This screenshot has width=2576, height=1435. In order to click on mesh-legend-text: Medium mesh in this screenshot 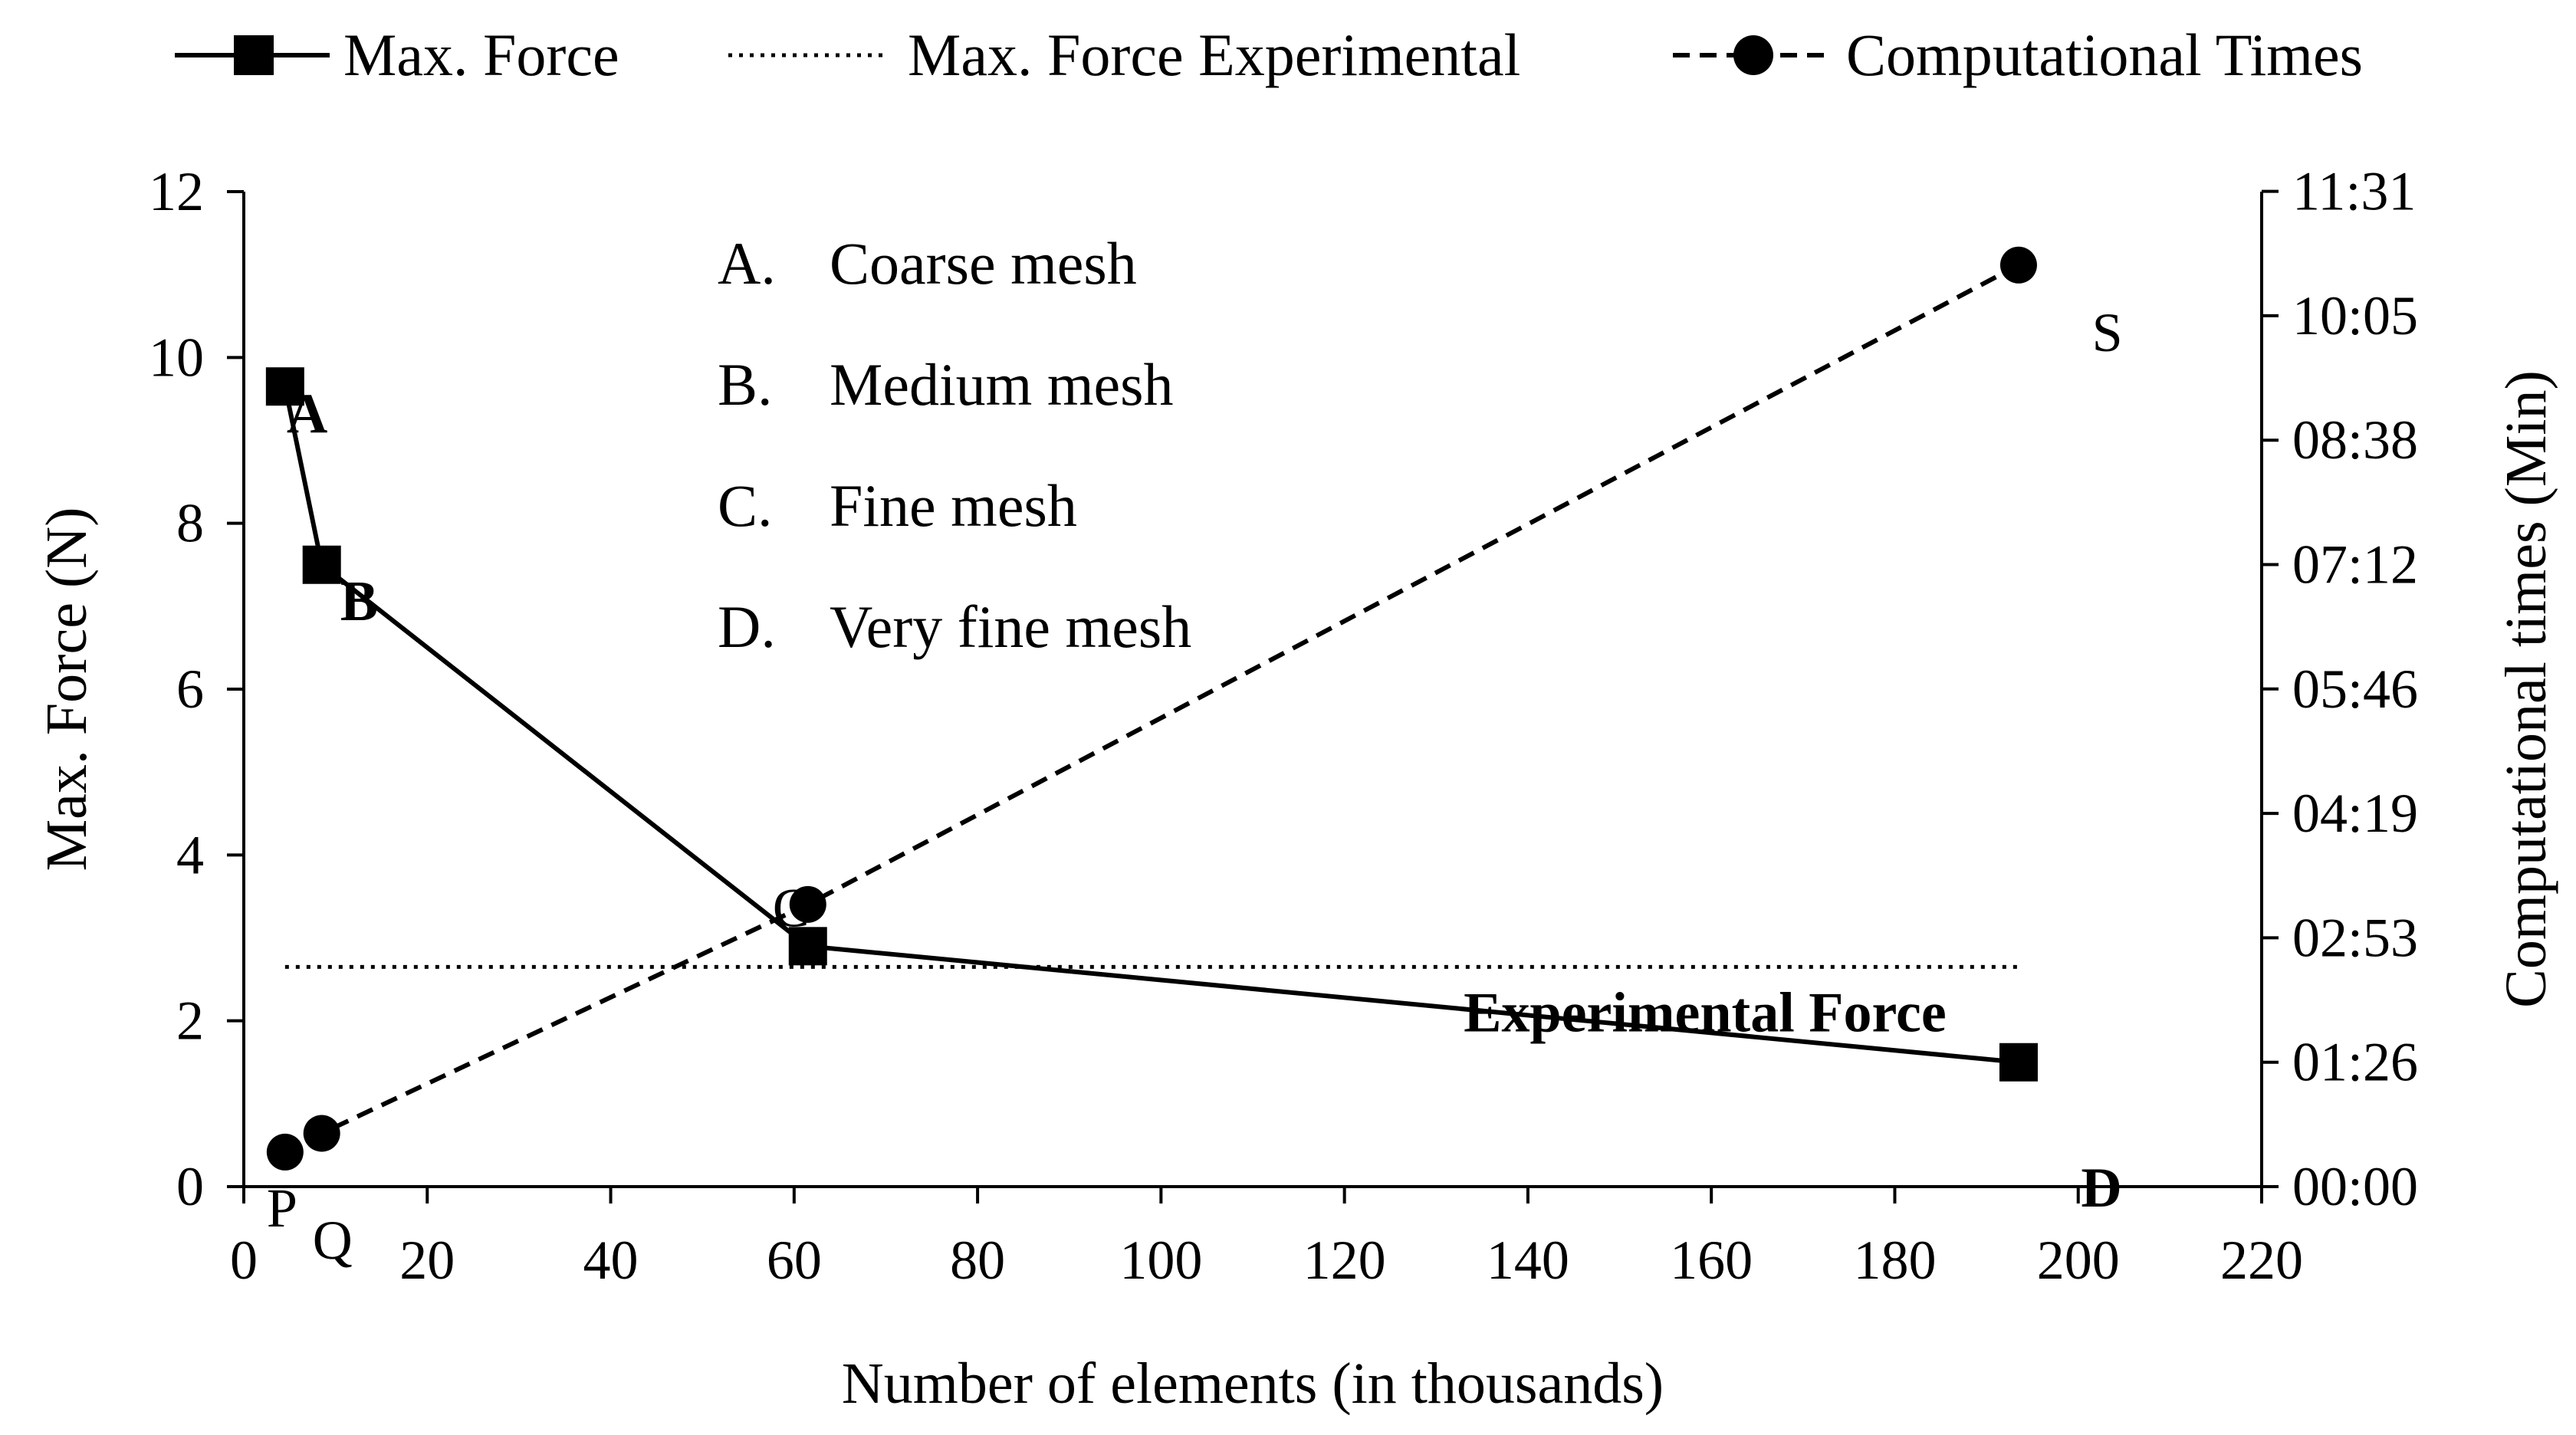, I will do `click(1002, 385)`.